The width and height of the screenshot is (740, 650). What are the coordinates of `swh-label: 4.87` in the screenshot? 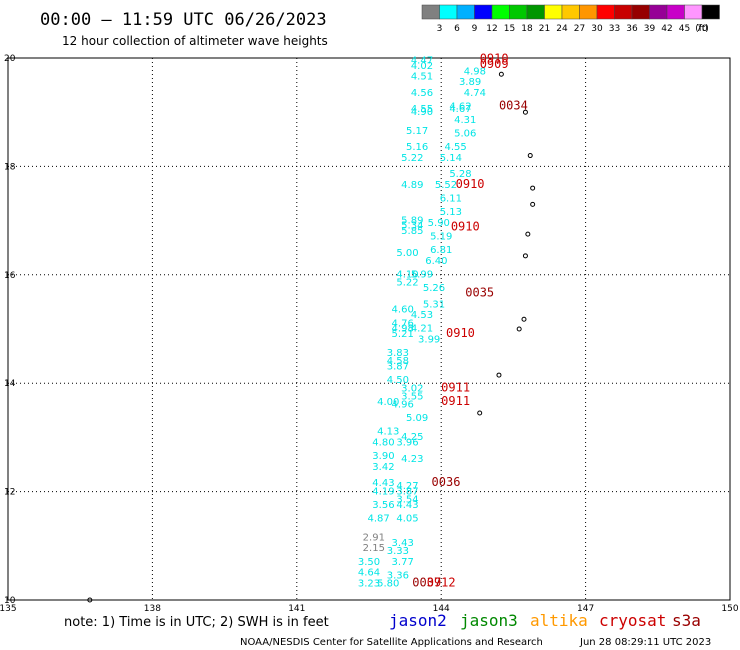 It's located at (378, 518).